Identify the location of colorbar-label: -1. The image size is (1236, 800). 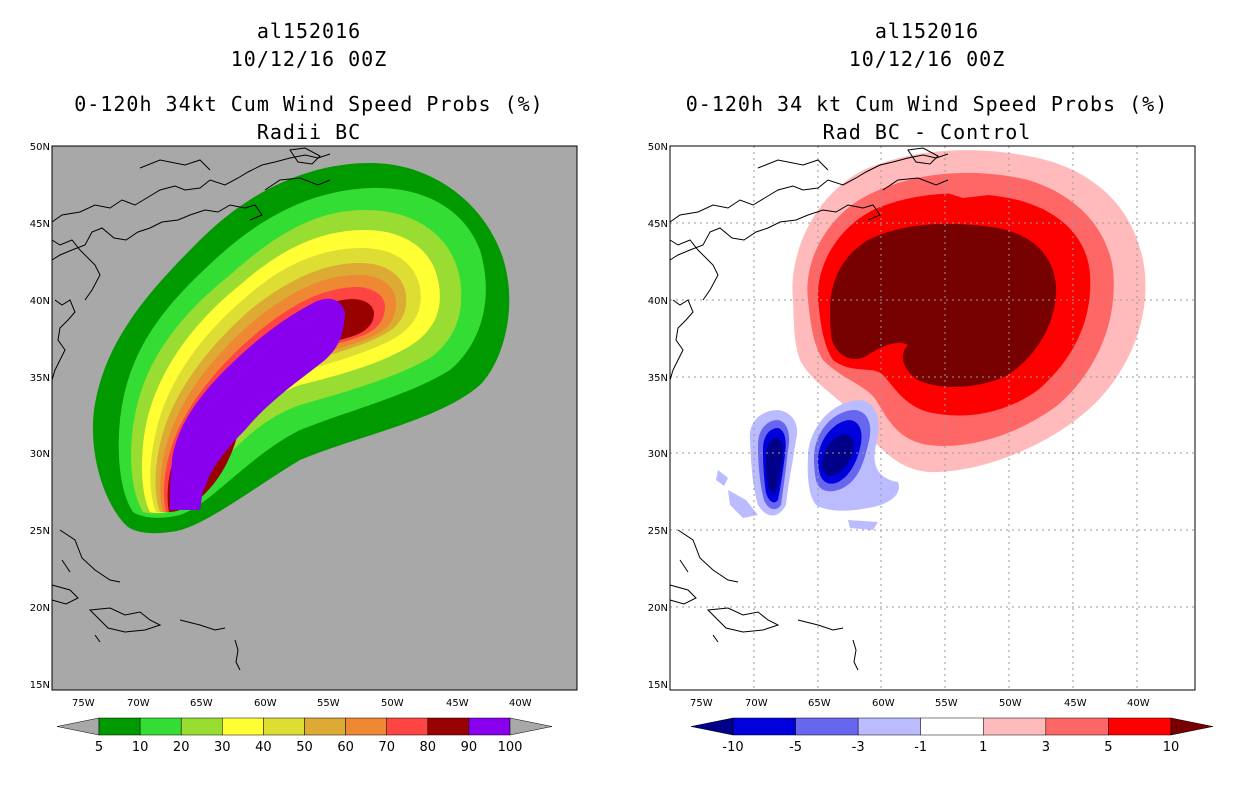
(920, 747).